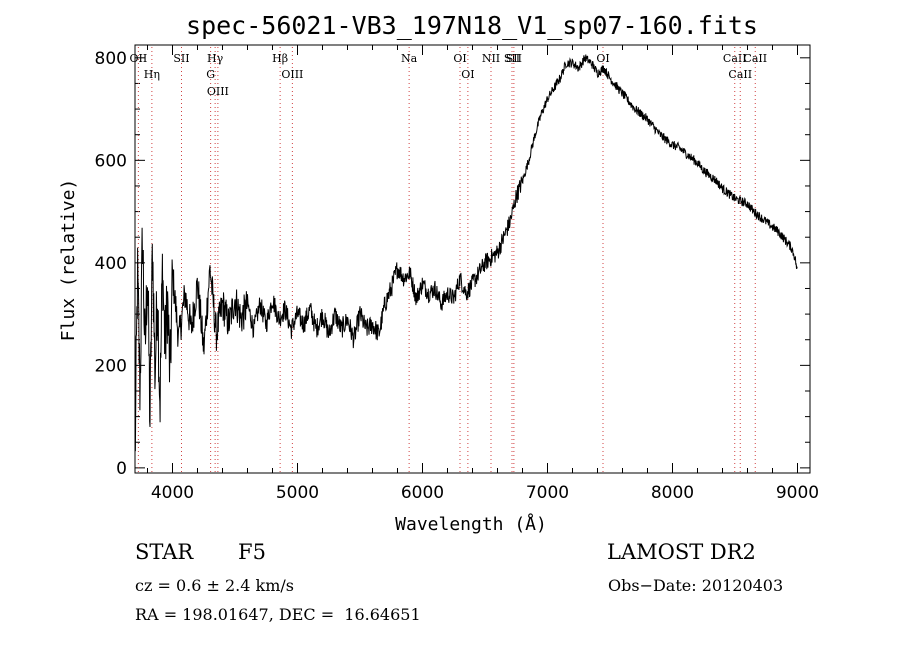  I want to click on redshift-cz: cz = 0.6 ± 2.4 km/s, so click(214, 585).